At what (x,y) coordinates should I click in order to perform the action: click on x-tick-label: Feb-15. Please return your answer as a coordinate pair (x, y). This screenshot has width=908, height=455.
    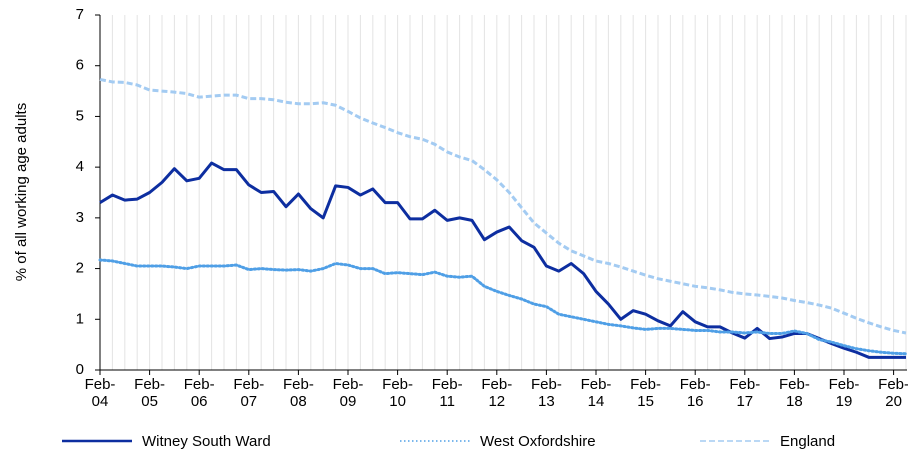
    Looking at the image, I should click on (646, 393).